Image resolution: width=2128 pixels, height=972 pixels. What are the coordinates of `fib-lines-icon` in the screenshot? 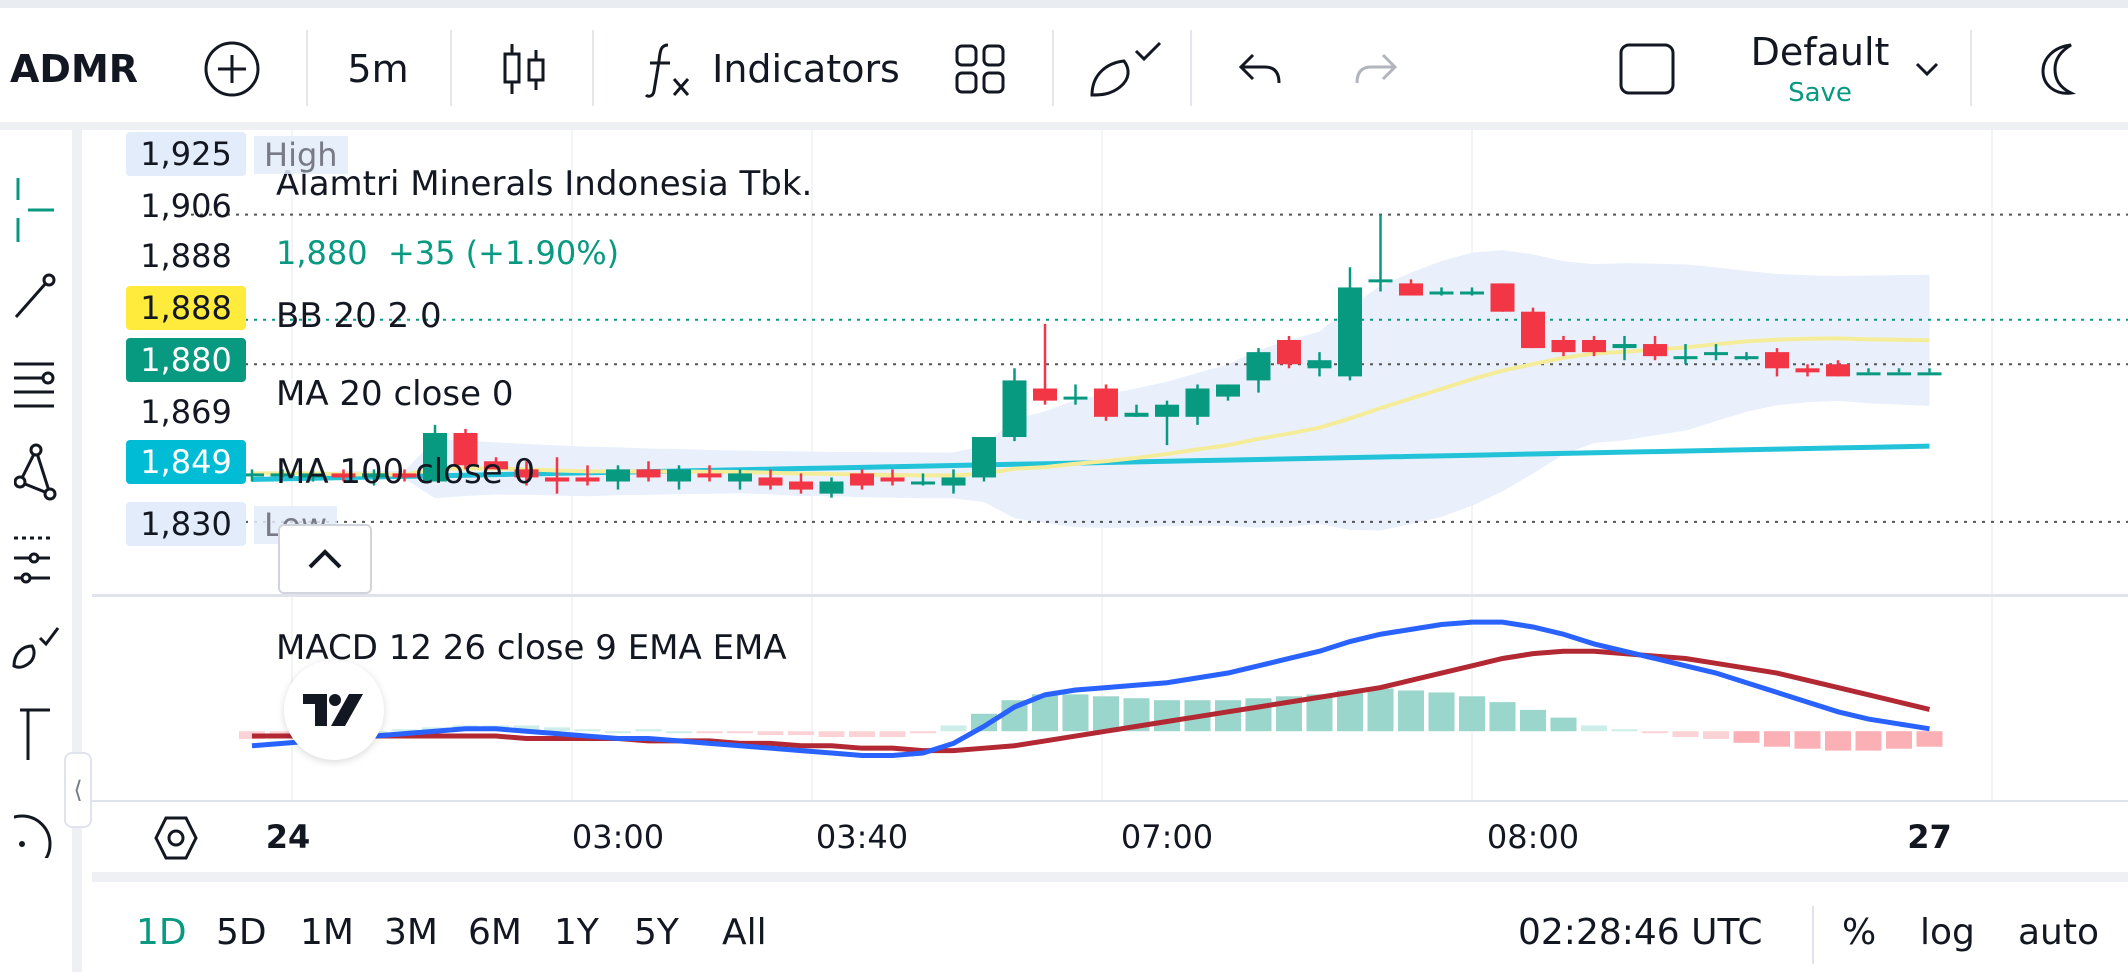 It's located at (34, 385).